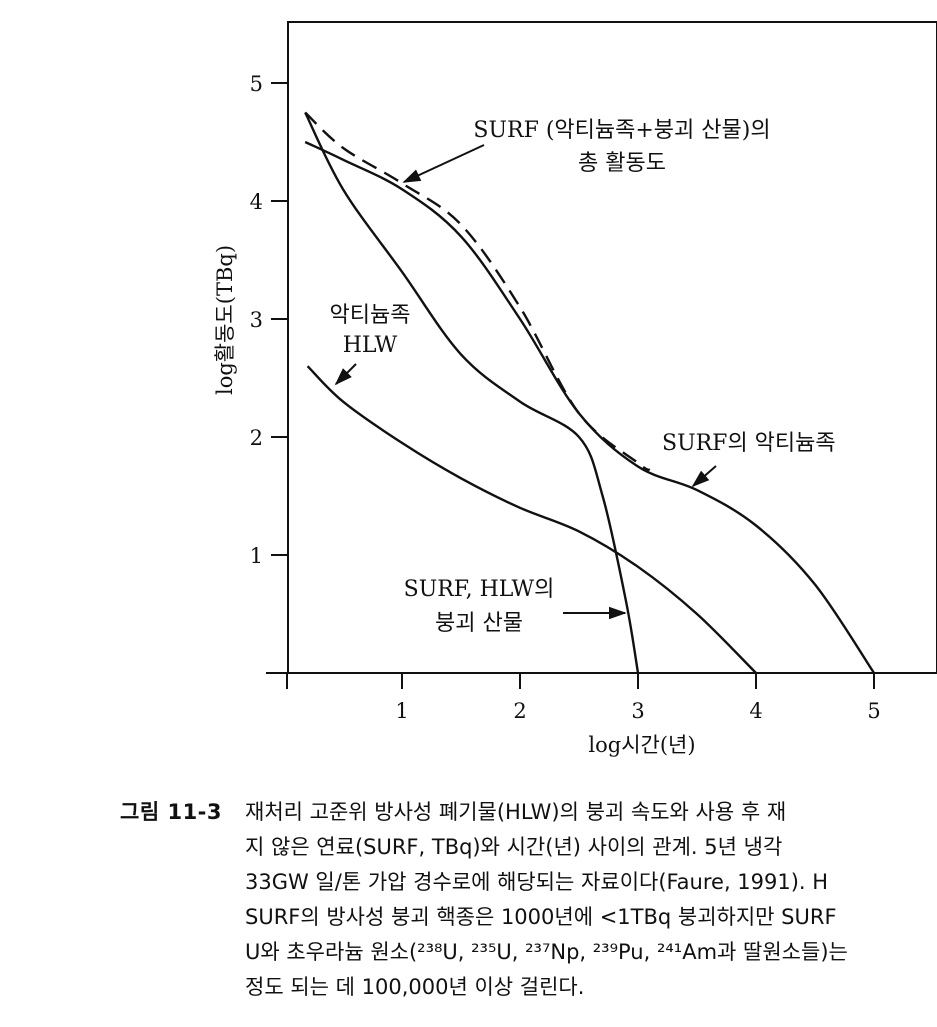 The width and height of the screenshot is (937, 1027). Describe the element at coordinates (514, 847) in the screenshot. I see `caption-line: 지 않은 연료(SURF, TBq)와 시간(년) 사이의 관계. 5년 냉각` at that location.